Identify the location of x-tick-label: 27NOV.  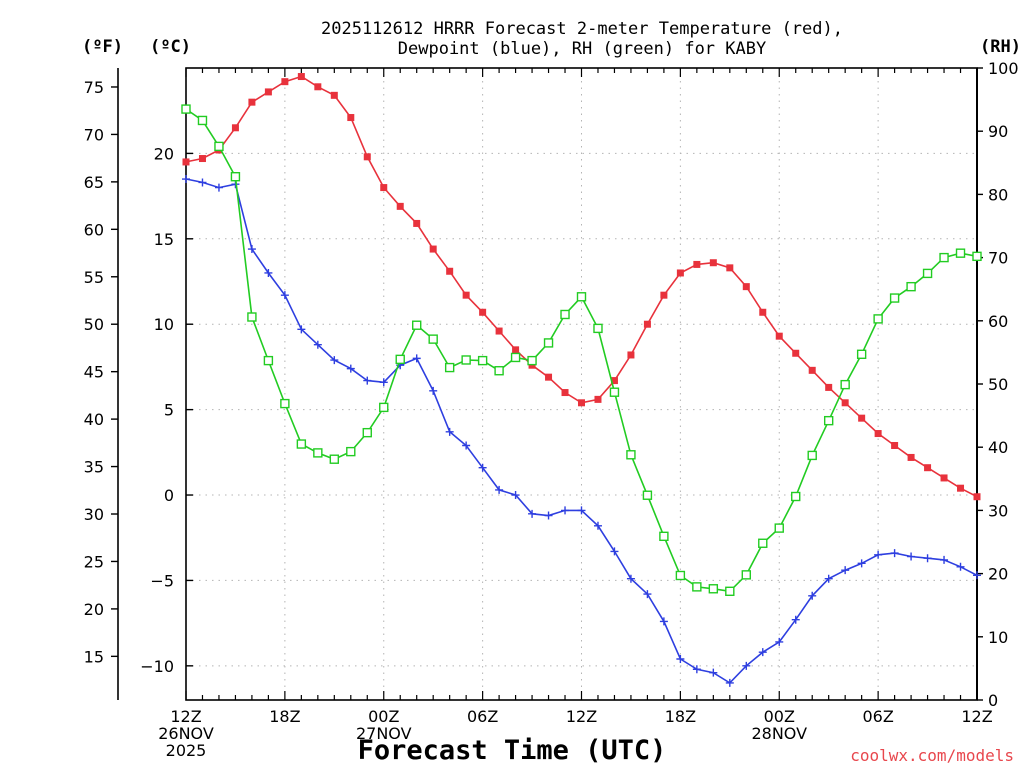
(384, 733).